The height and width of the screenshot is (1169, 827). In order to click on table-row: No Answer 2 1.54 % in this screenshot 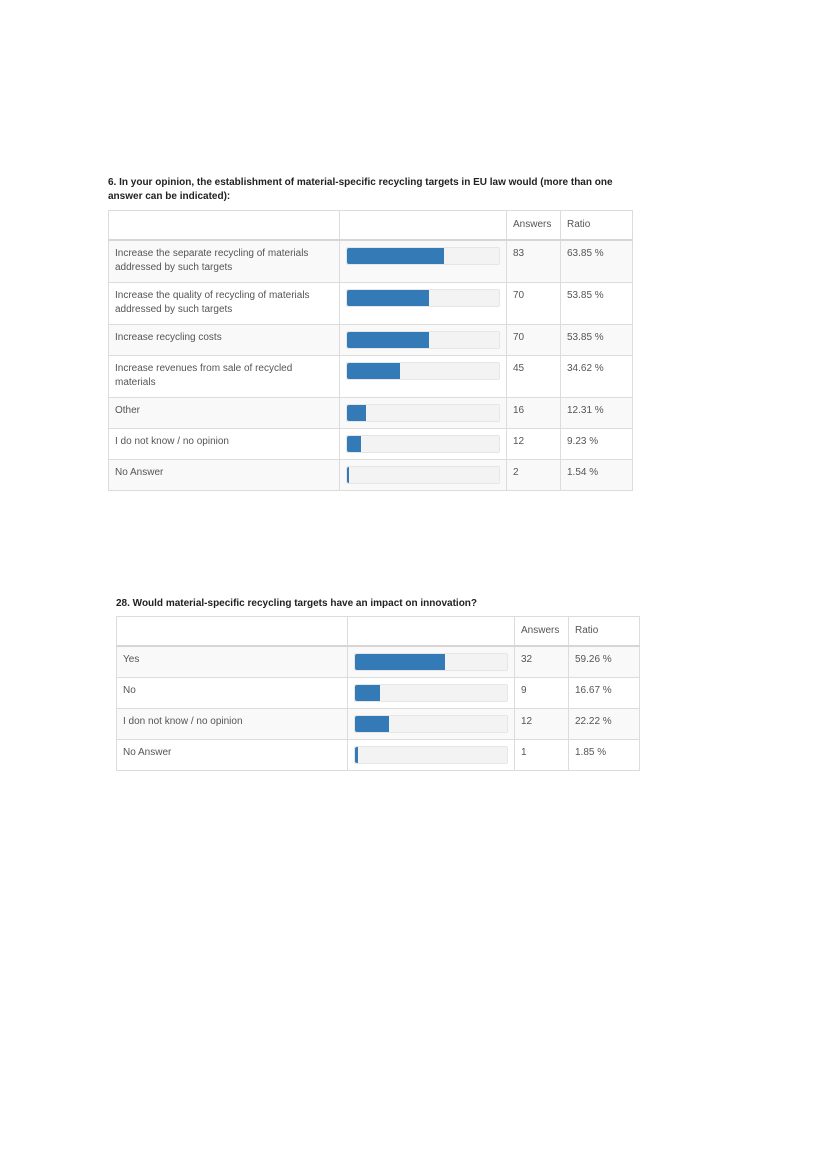, I will do `click(370, 474)`.